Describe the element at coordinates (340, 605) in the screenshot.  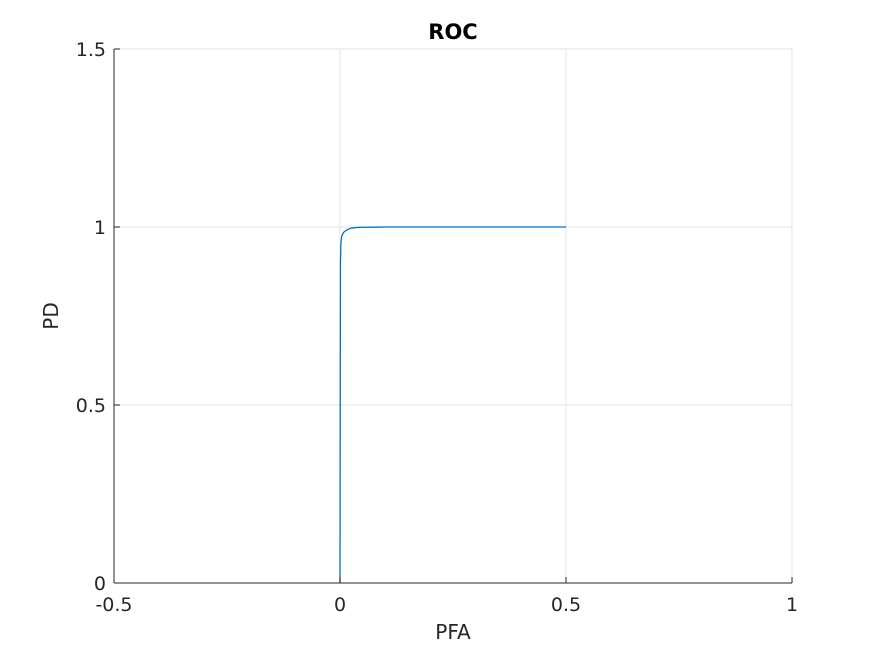
I see `x-tick-label-1: 0` at that location.